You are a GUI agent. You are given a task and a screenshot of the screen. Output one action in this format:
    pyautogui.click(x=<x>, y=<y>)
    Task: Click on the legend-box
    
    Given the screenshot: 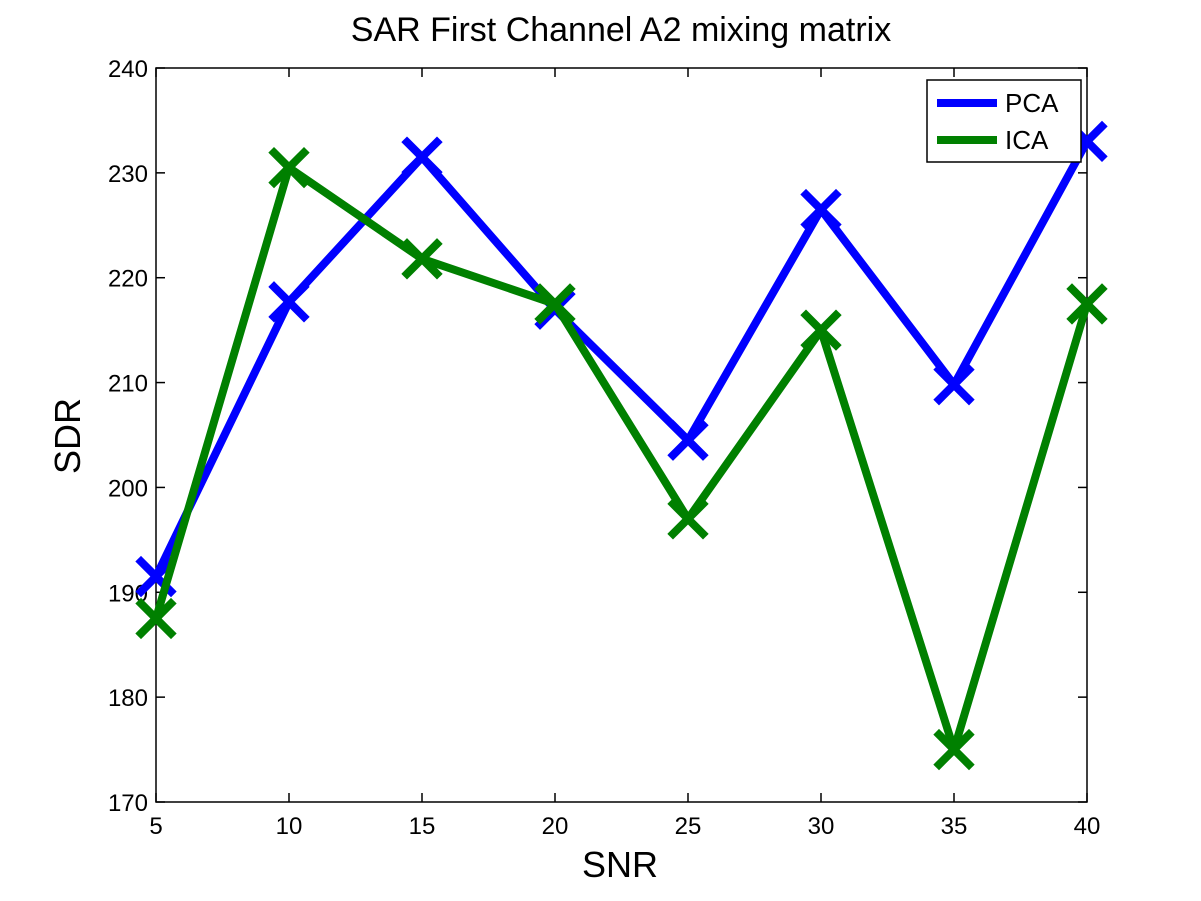 What is the action you would take?
    pyautogui.click(x=1004, y=121)
    